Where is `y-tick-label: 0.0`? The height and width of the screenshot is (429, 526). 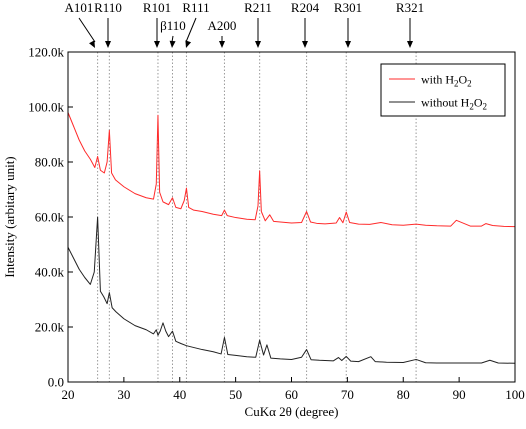
y-tick-label: 0.0 is located at coordinates (56, 382).